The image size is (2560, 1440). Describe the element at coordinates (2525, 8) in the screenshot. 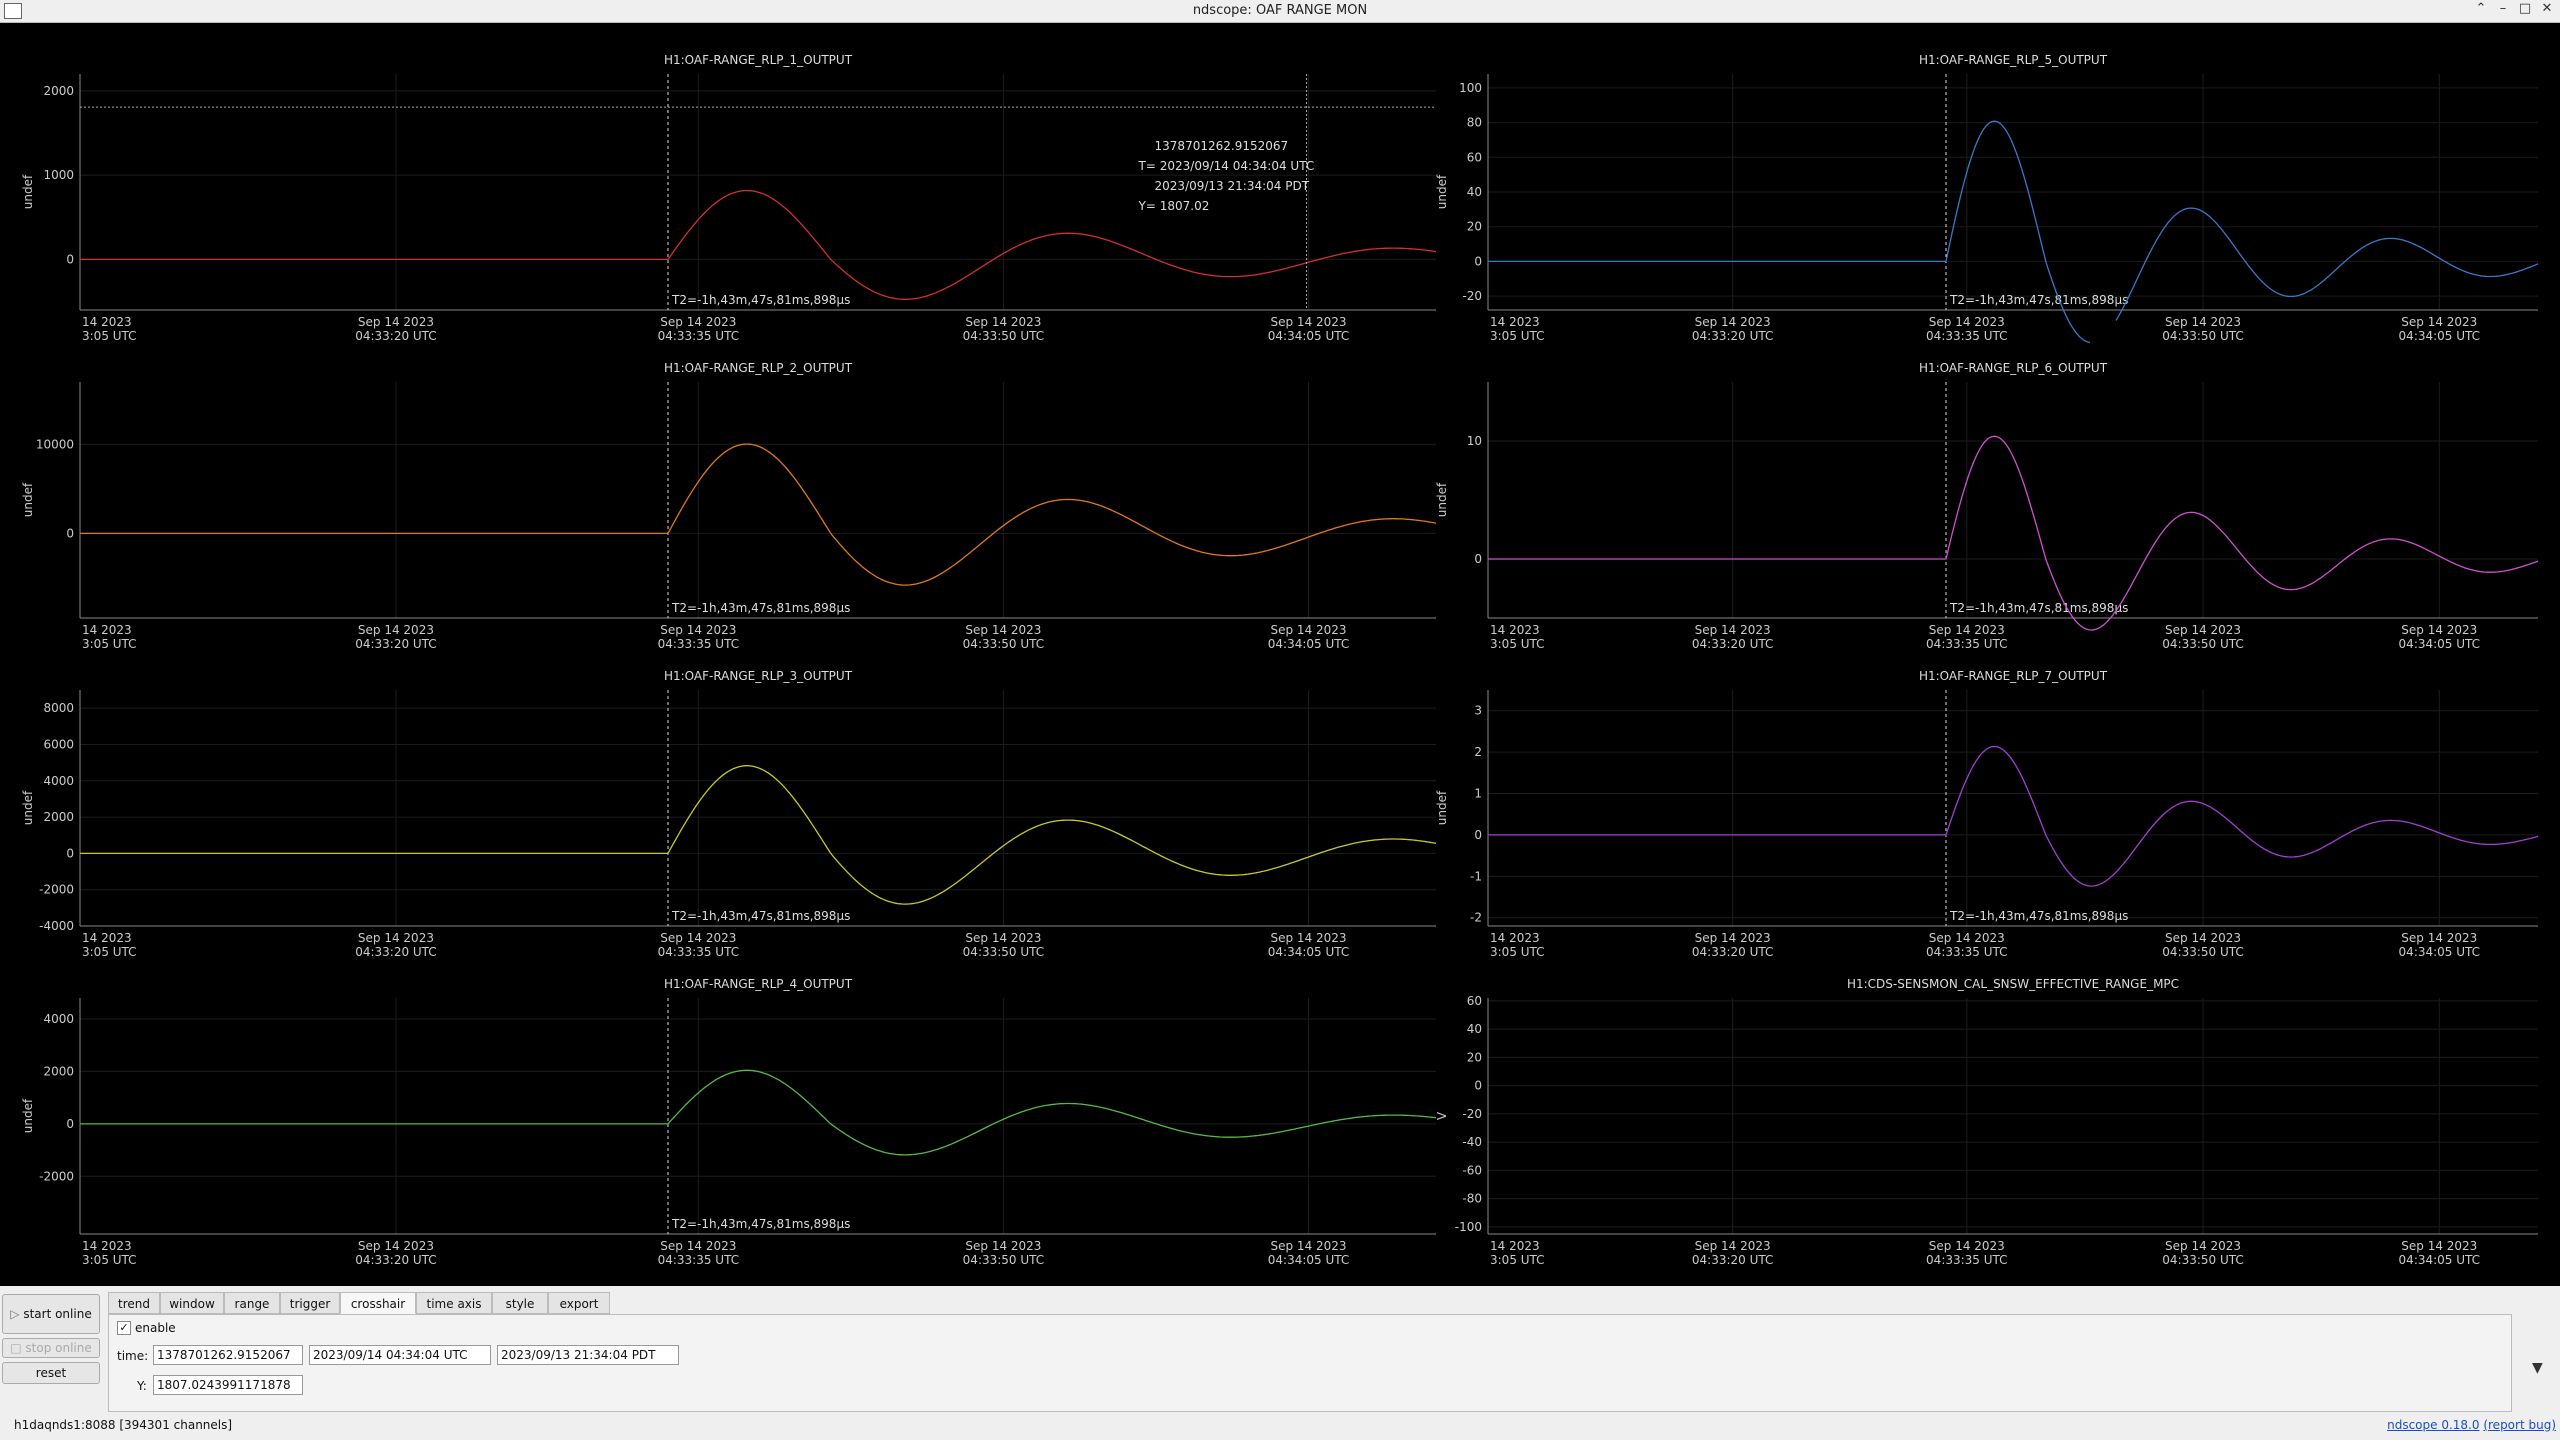

I see `maximize-icon: □` at that location.